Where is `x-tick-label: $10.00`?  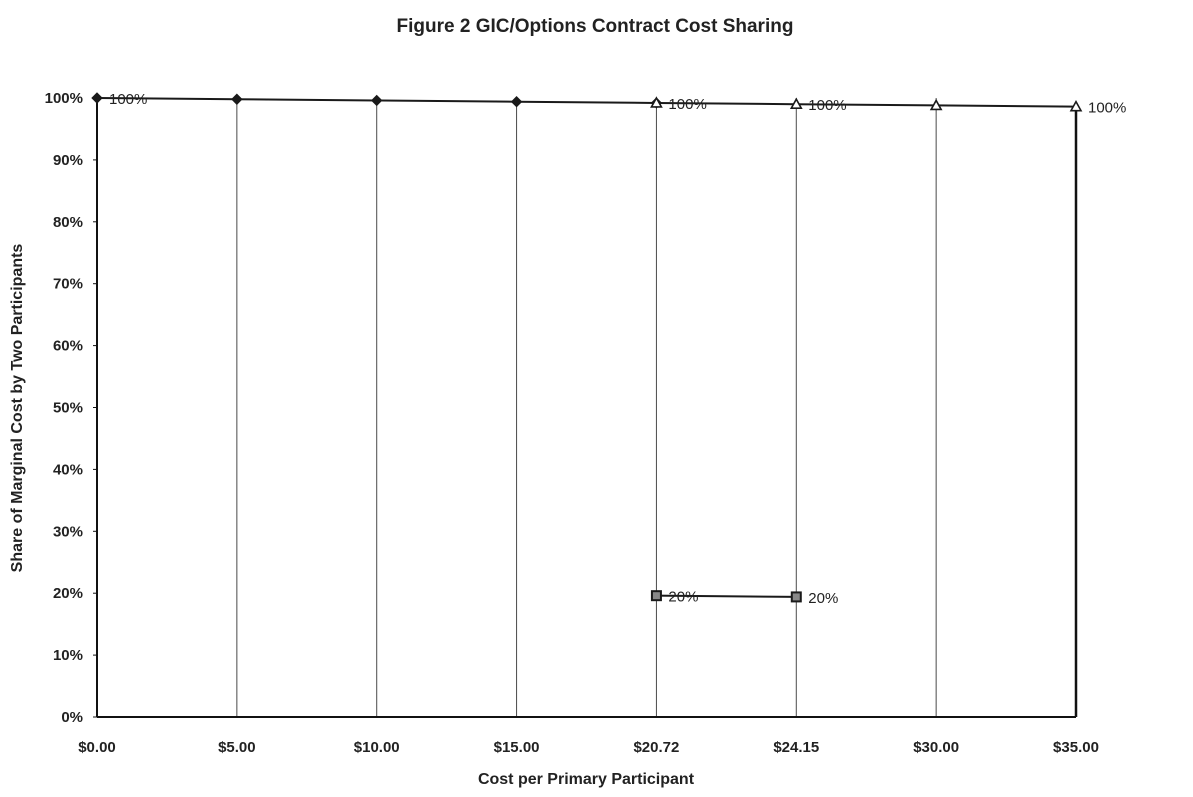
x-tick-label: $10.00 is located at coordinates (377, 747).